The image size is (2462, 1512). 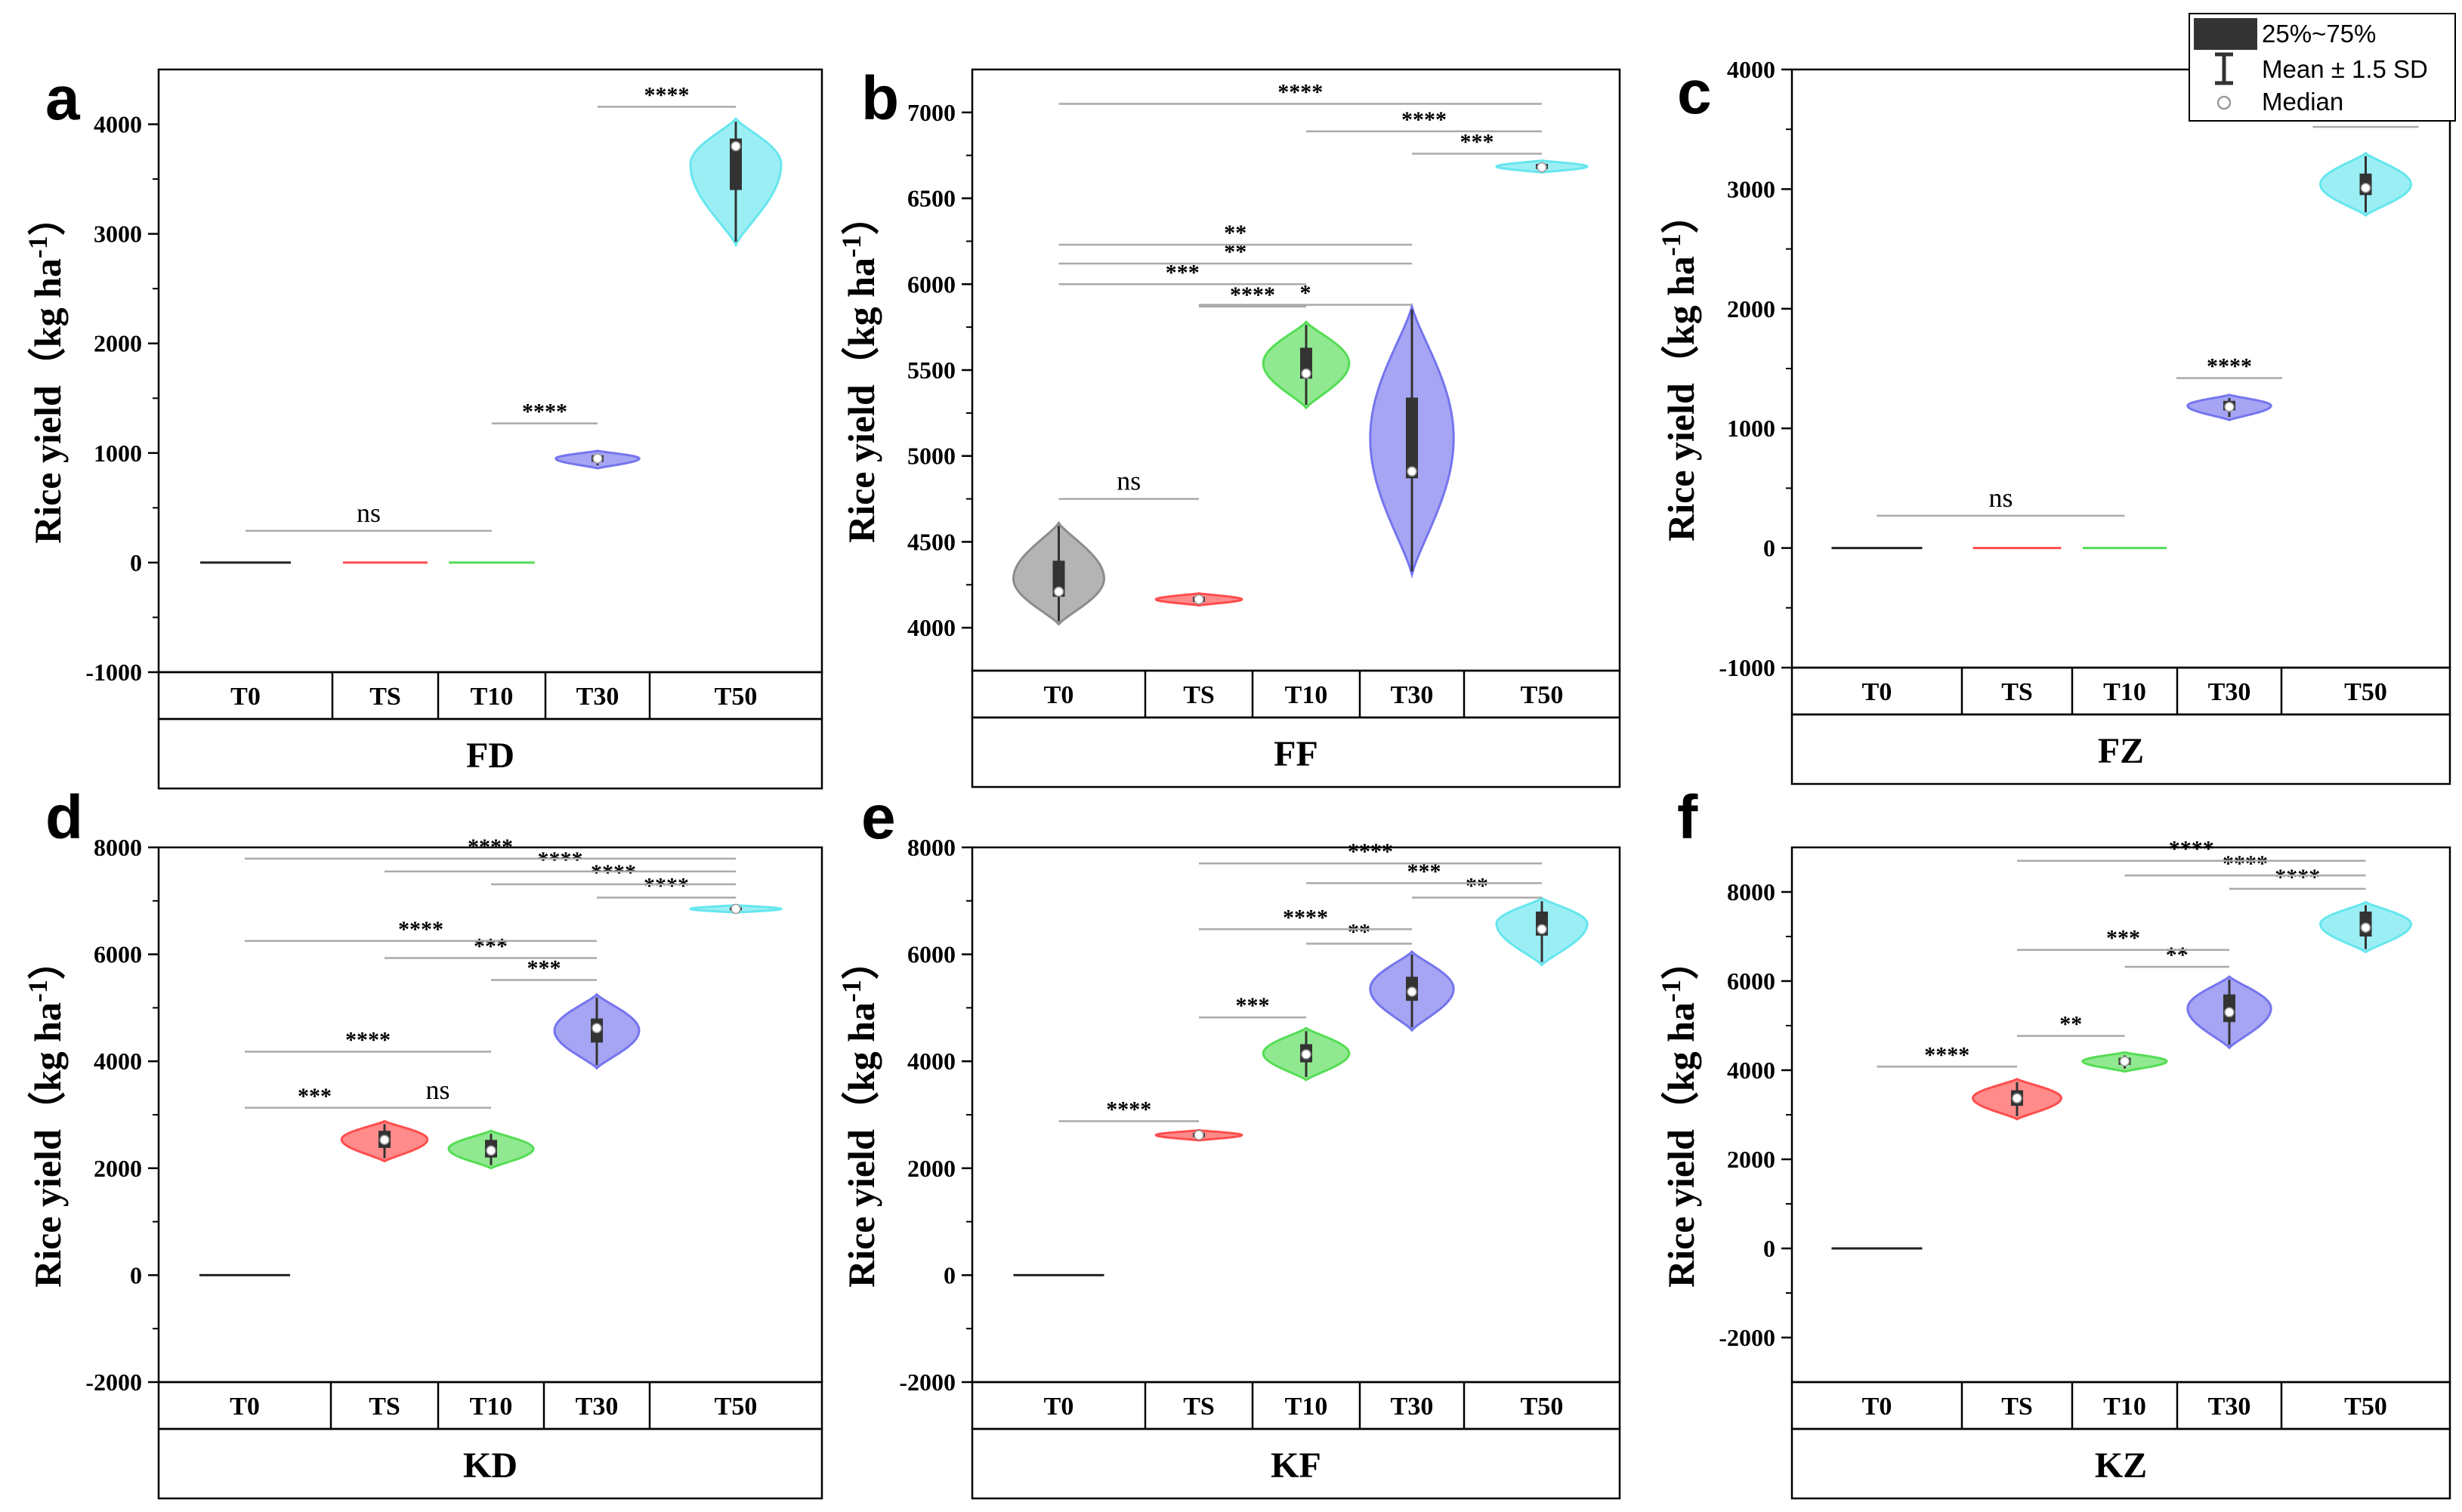 I want to click on panel-letter: a, so click(x=63, y=98).